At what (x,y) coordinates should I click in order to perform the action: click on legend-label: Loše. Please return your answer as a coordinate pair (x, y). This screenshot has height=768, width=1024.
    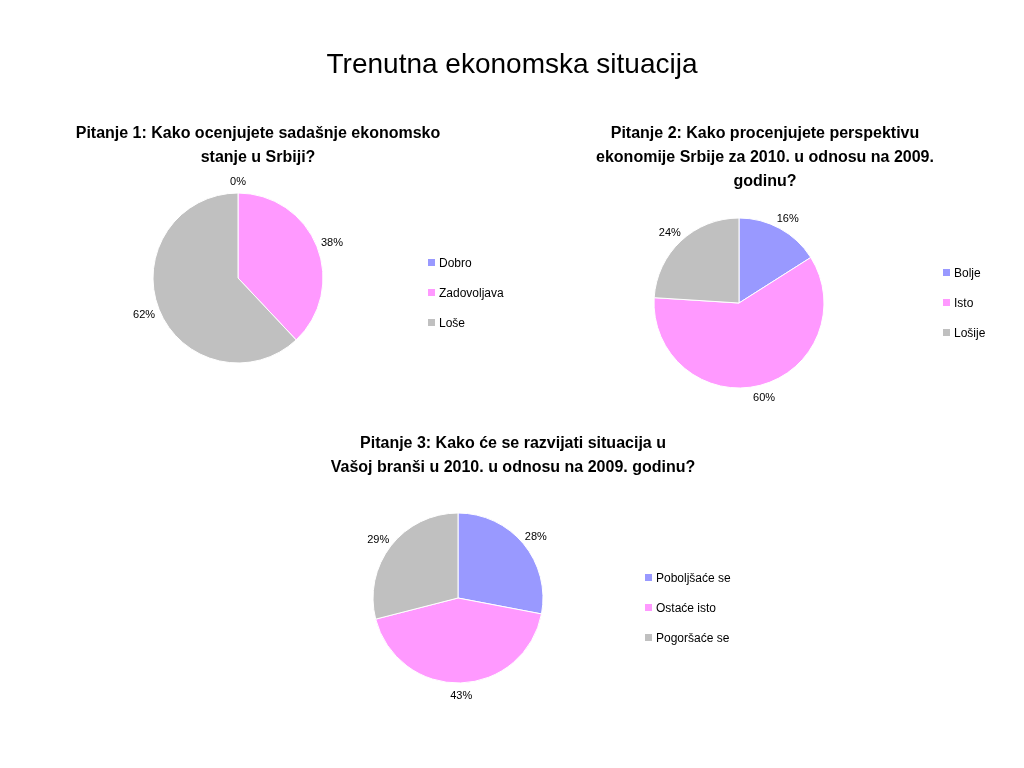
    Looking at the image, I should click on (452, 323).